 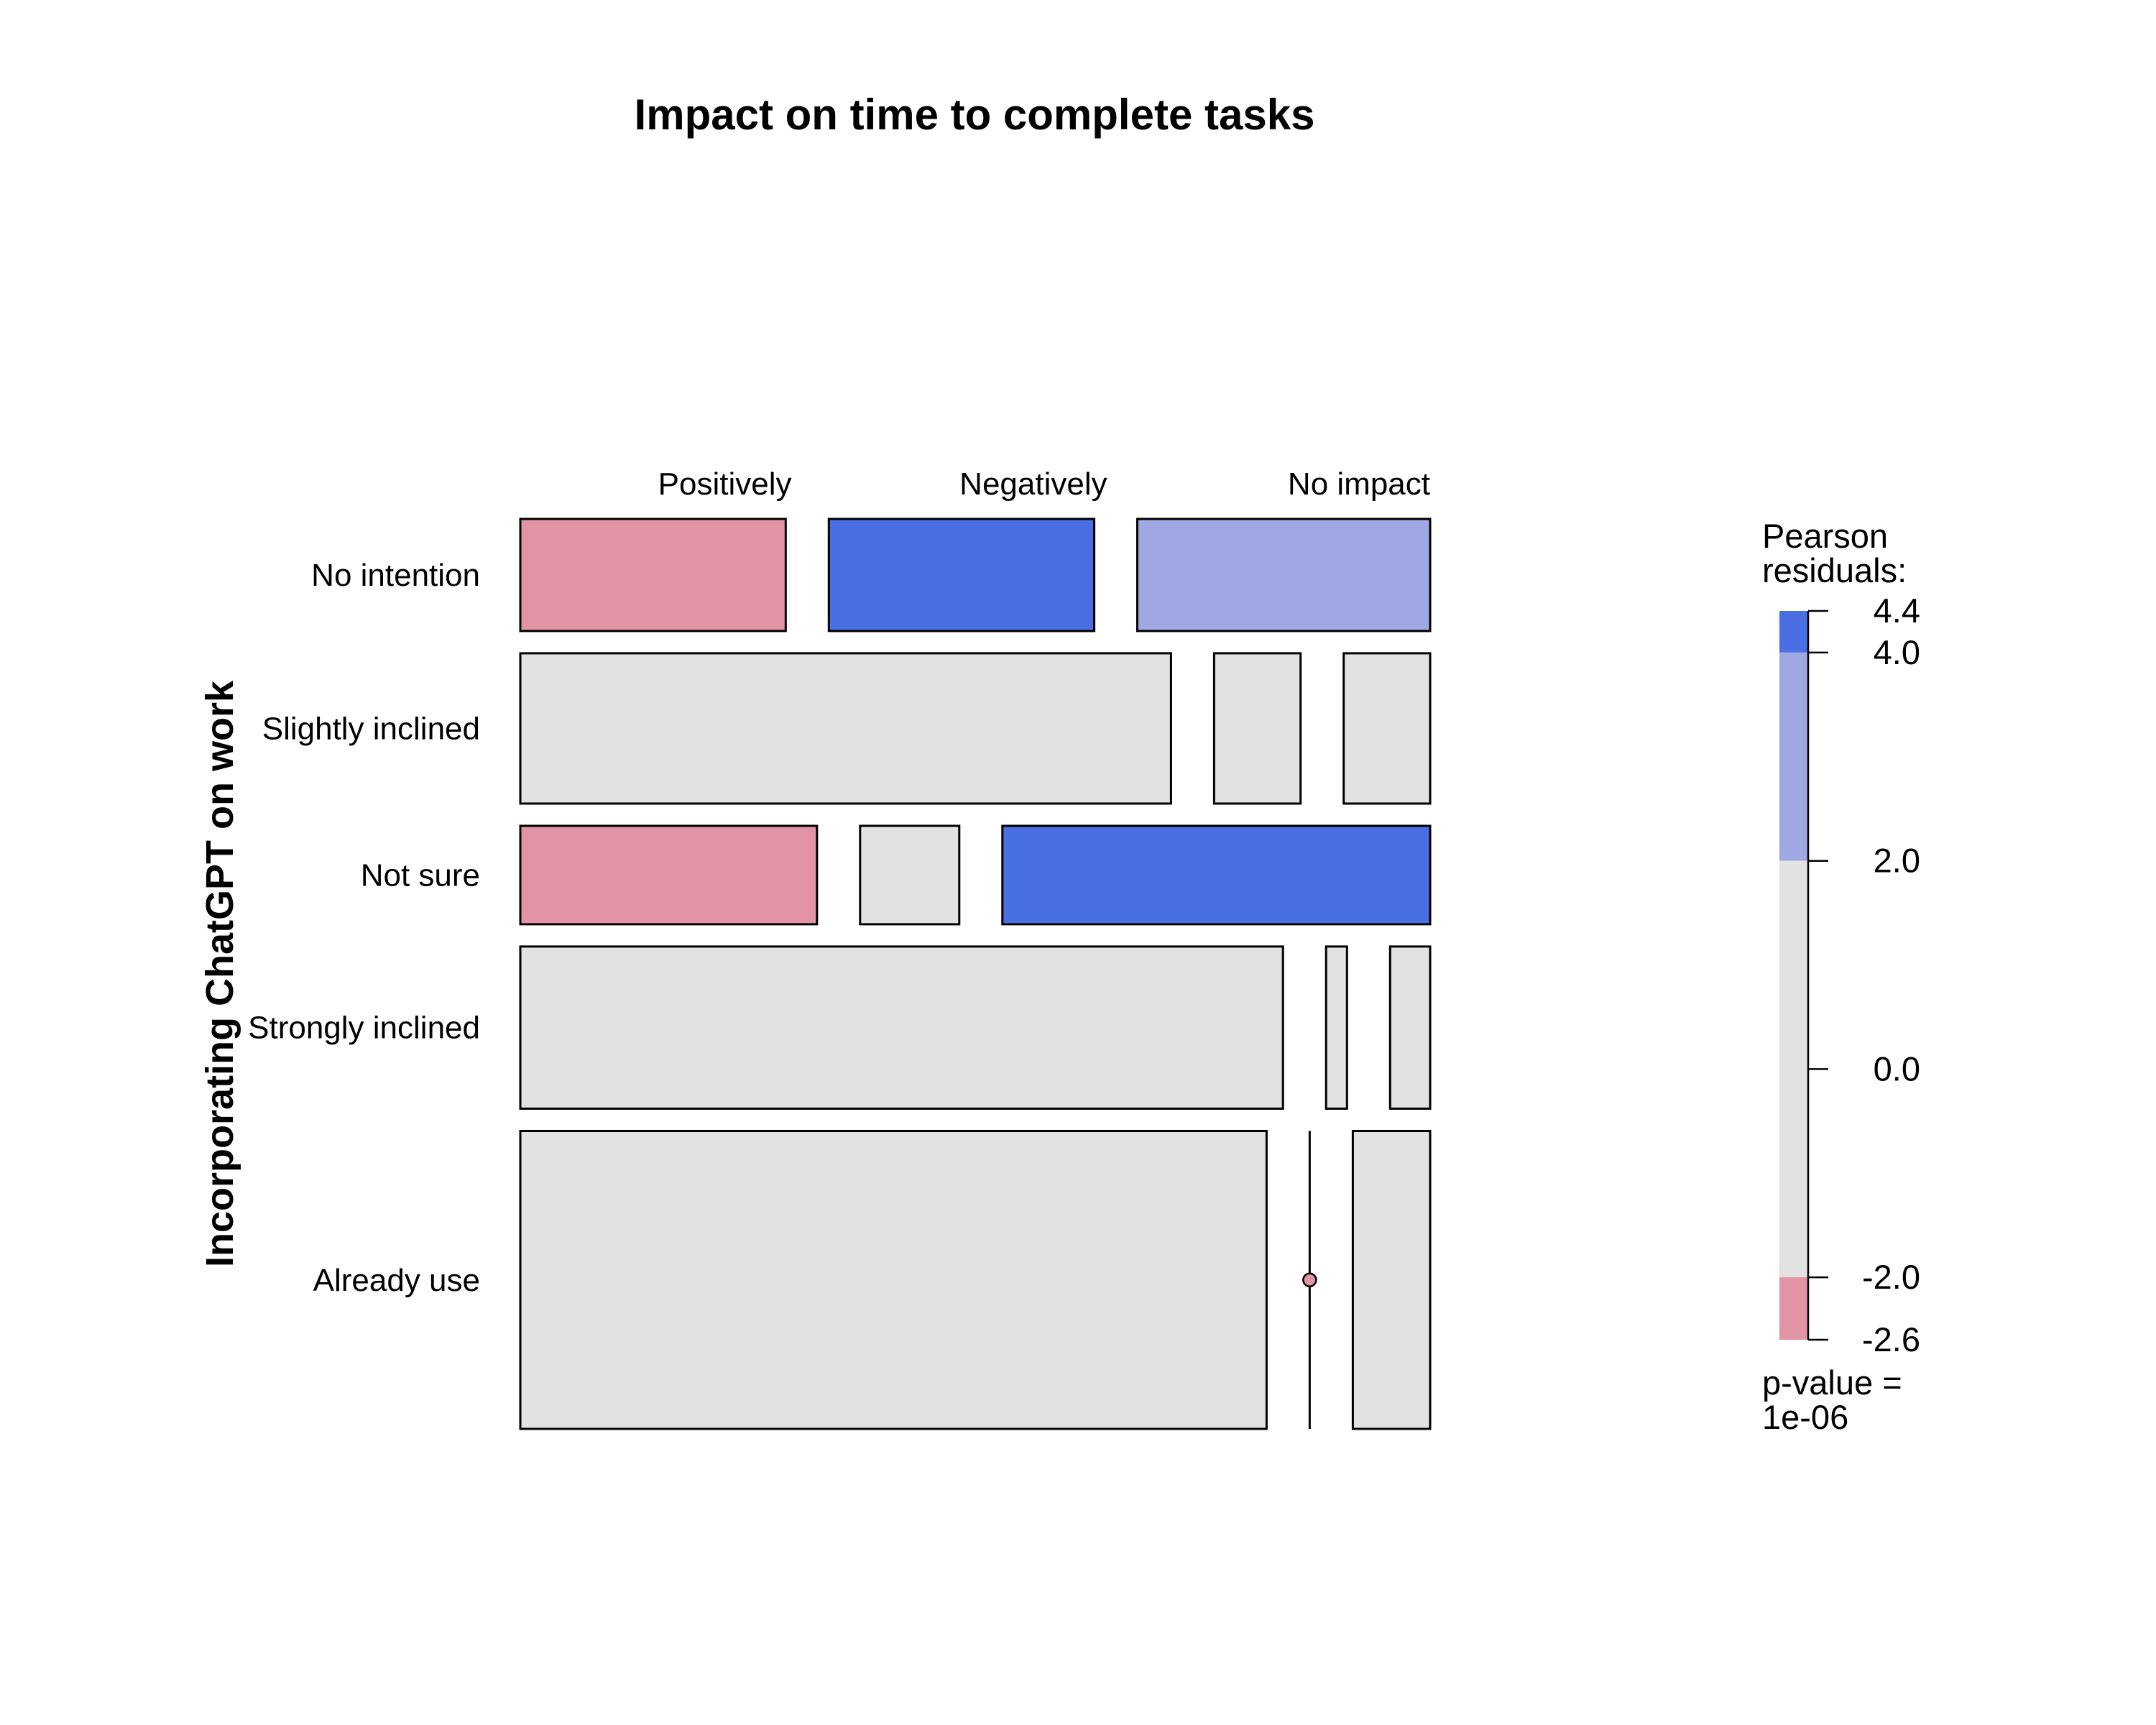 I want to click on row-label-strongly-inclined: Strongly inclined, so click(x=364, y=1028).